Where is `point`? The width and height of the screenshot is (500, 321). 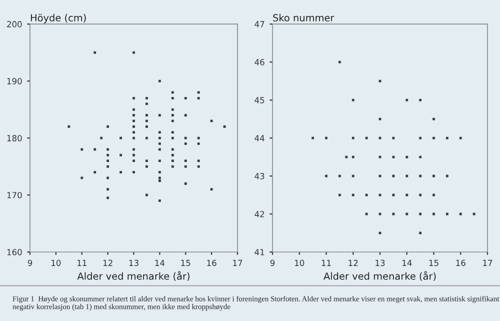
point is located at coordinates (339, 62).